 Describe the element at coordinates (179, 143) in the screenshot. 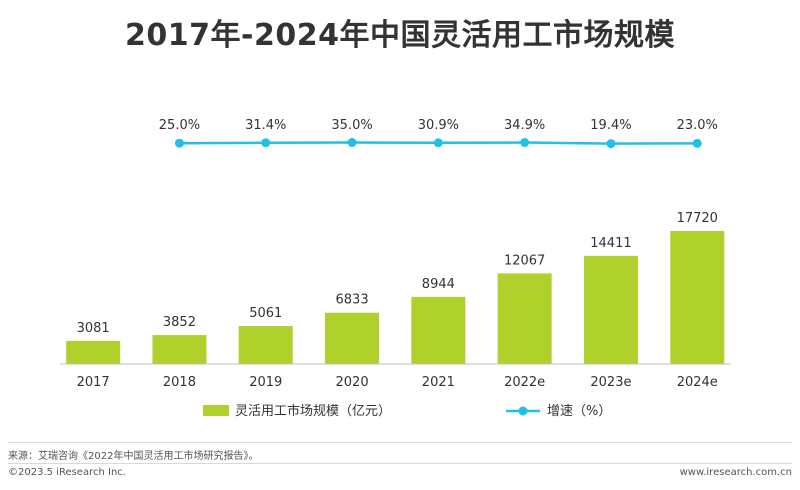

I see `growth-point-2018` at that location.